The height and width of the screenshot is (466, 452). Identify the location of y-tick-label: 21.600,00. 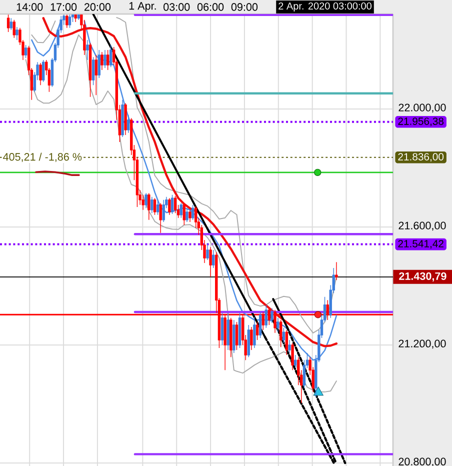
(422, 226).